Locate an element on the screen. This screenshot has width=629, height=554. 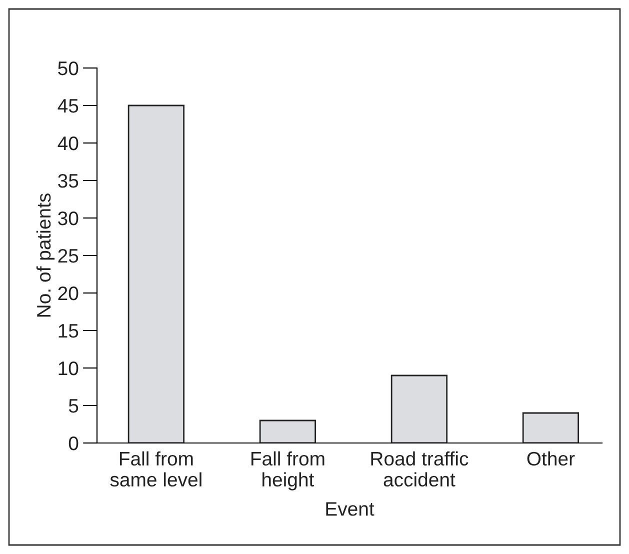
y-tick-label: 20 is located at coordinates (68, 293).